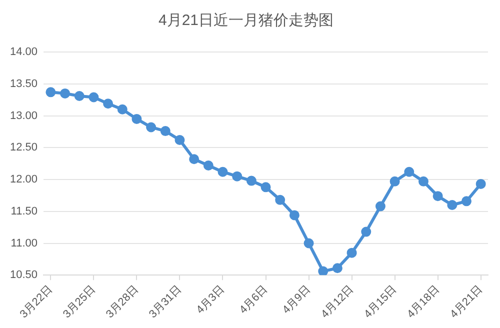 The height and width of the screenshot is (328, 500). Describe the element at coordinates (24, 180) in the screenshot. I see `y-tick-label: 12.00` at that location.